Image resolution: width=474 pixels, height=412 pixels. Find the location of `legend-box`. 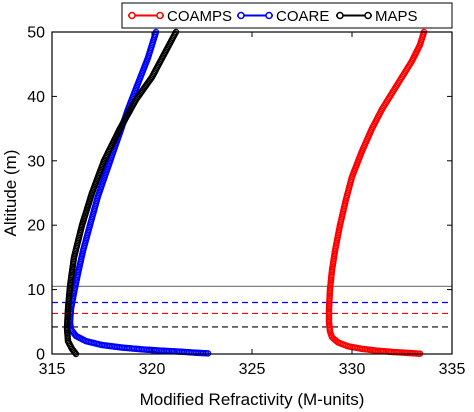

legend-box is located at coordinates (287, 15).